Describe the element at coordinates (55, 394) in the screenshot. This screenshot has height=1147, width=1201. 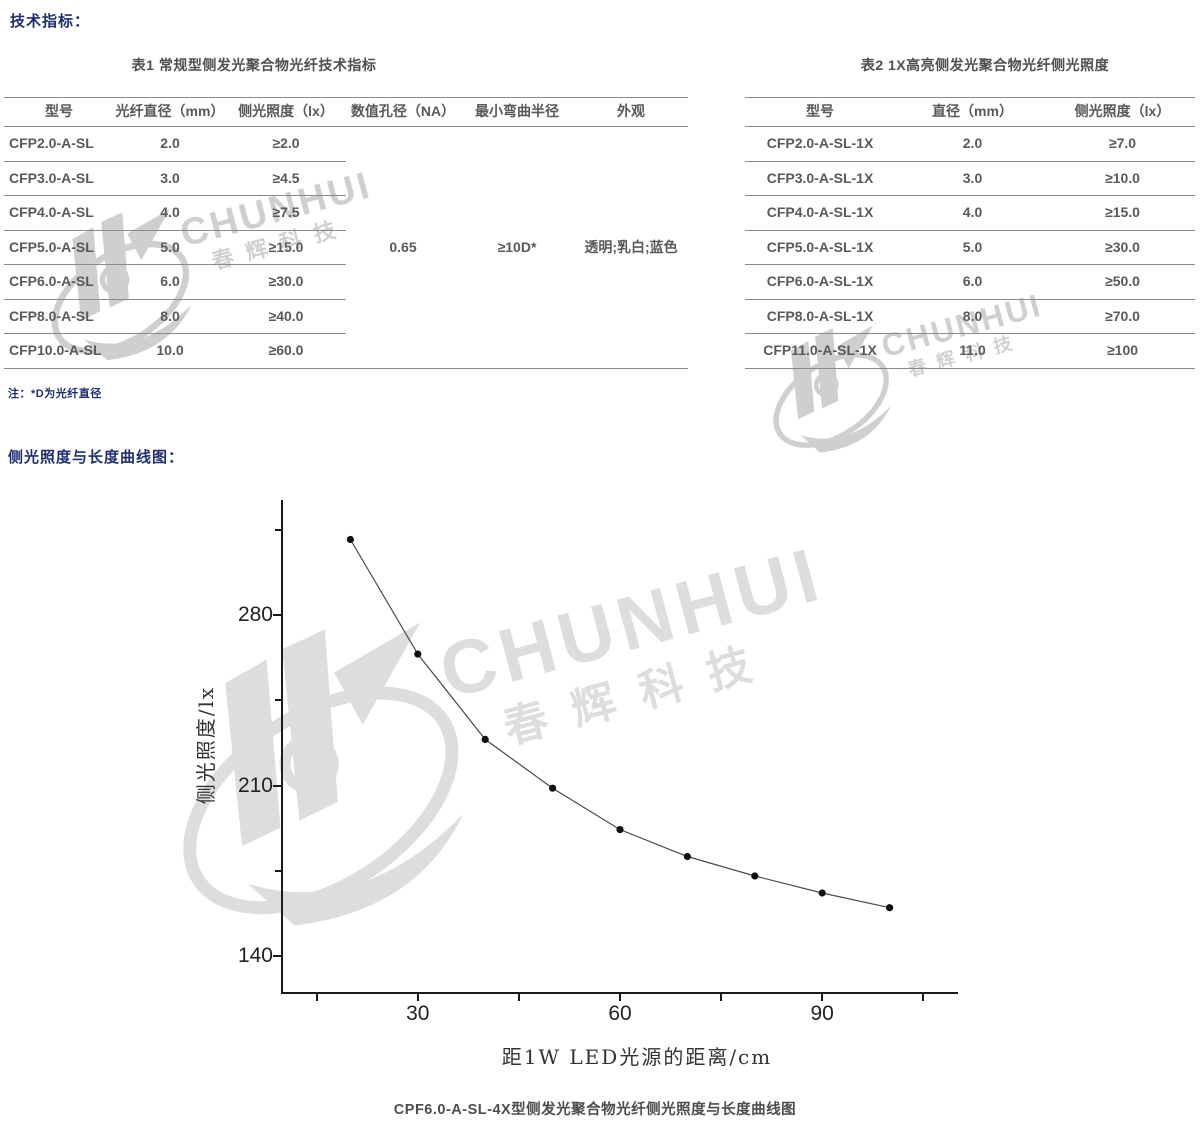
I see `table-footnote: 注：*D为光纤直径` at that location.